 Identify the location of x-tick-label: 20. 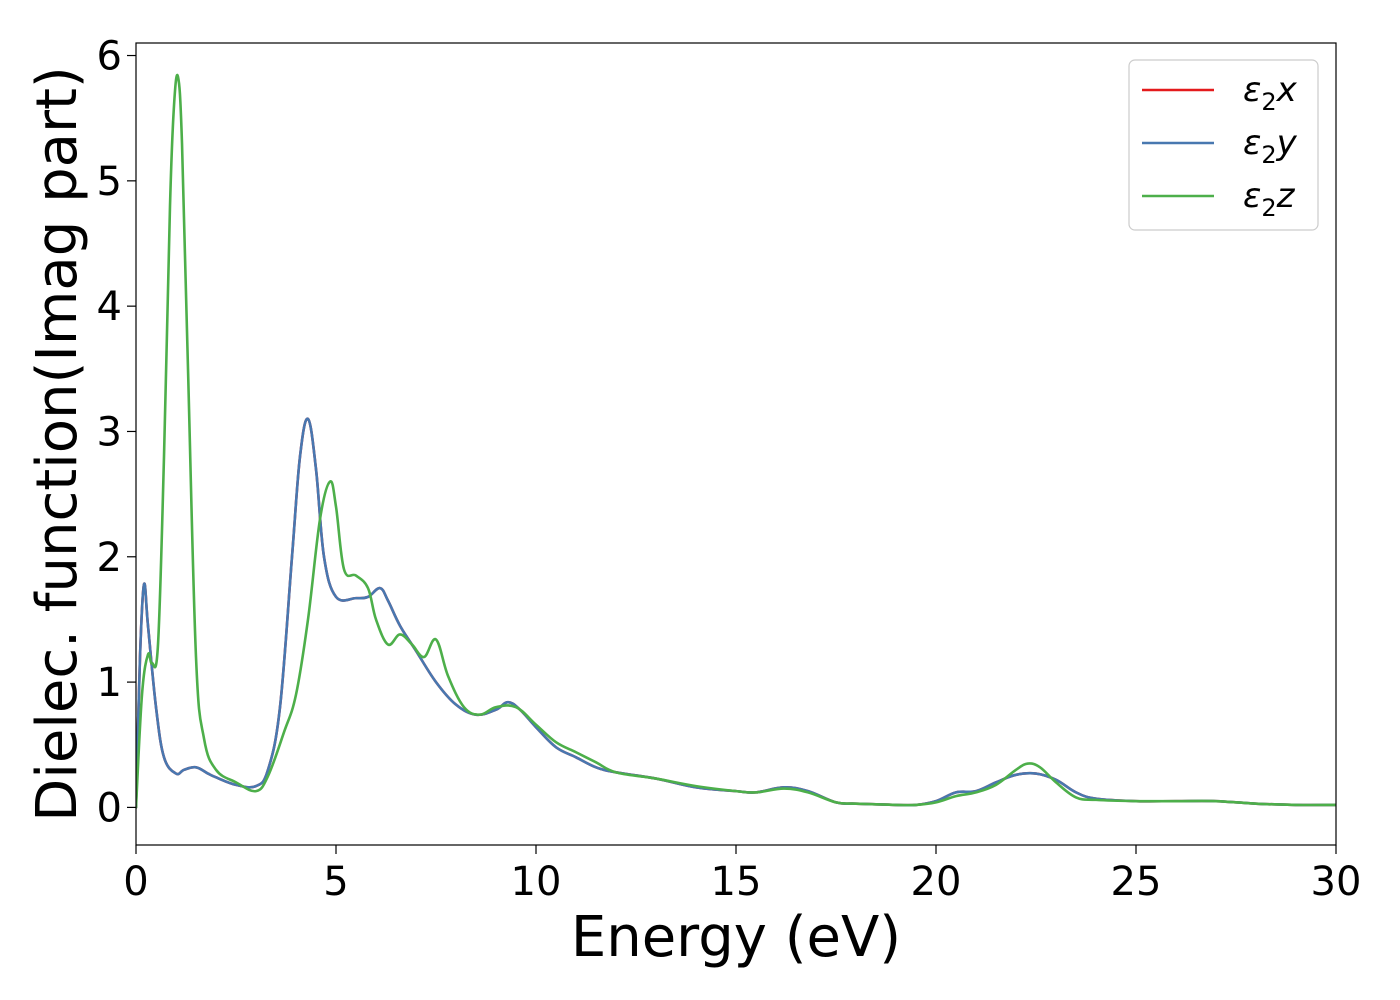
(936, 882).